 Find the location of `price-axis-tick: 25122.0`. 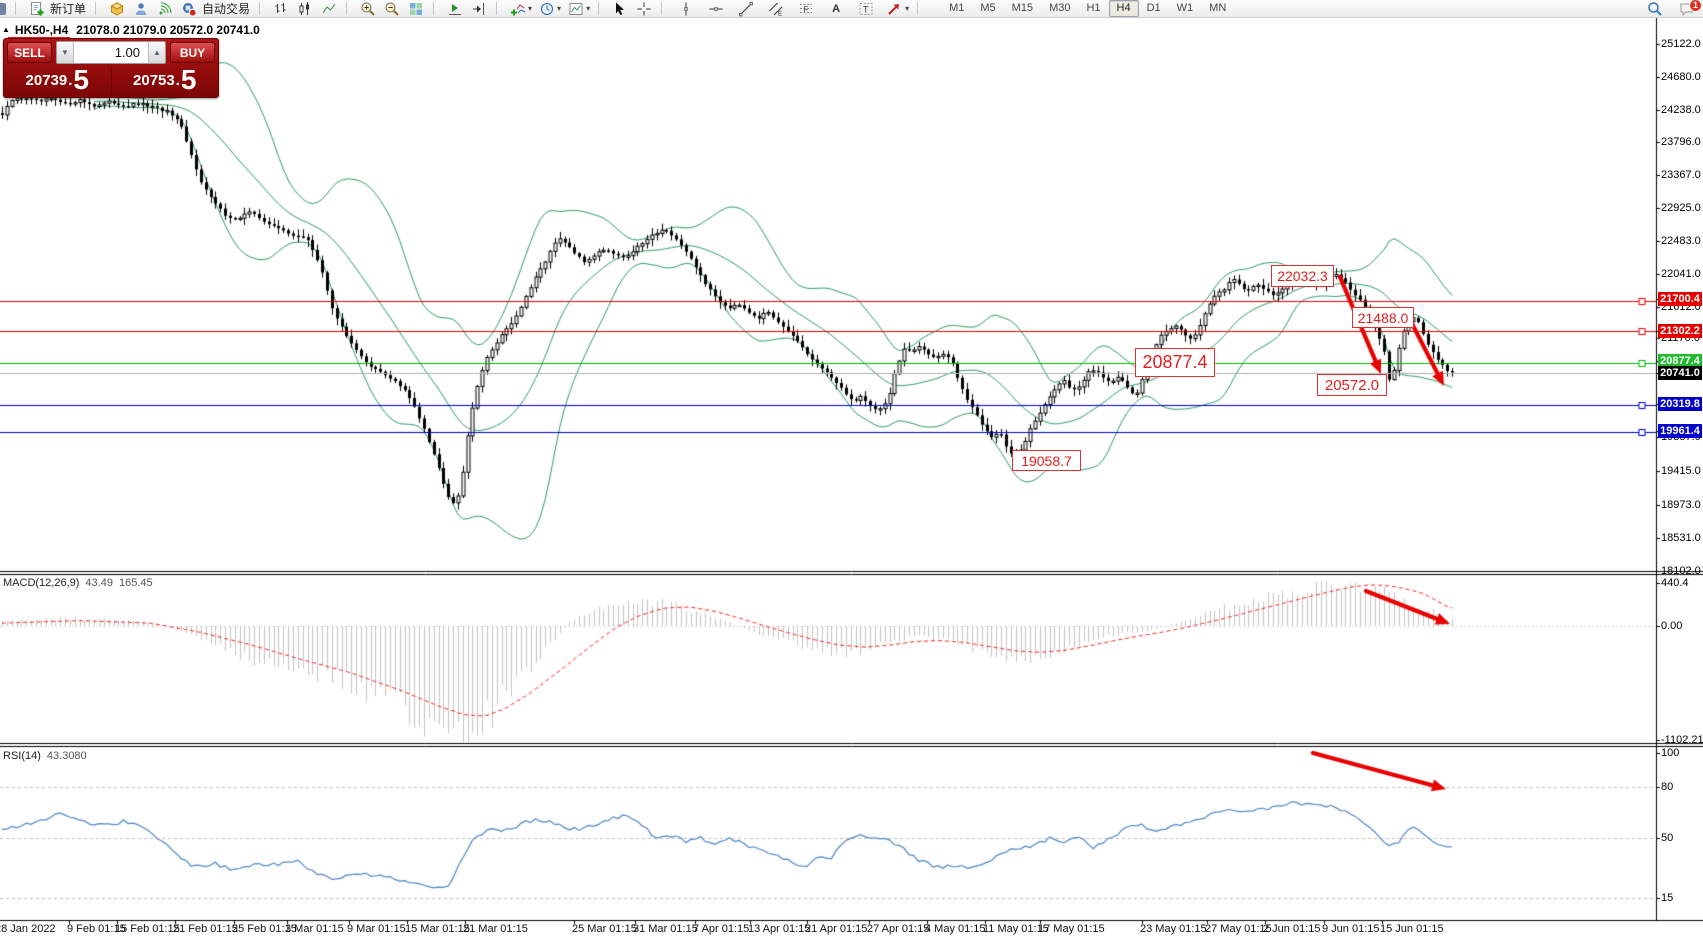

price-axis-tick: 25122.0 is located at coordinates (1681, 44).